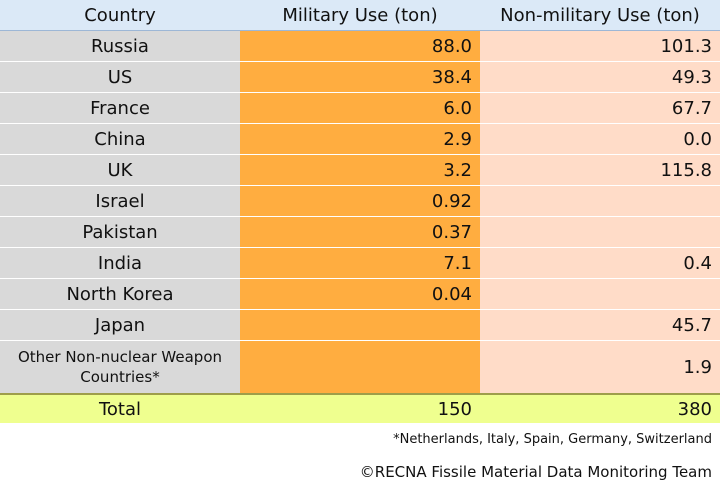  What do you see at coordinates (600, 15) in the screenshot?
I see `header-nonmilitary: Non-military Use (ton)` at bounding box center [600, 15].